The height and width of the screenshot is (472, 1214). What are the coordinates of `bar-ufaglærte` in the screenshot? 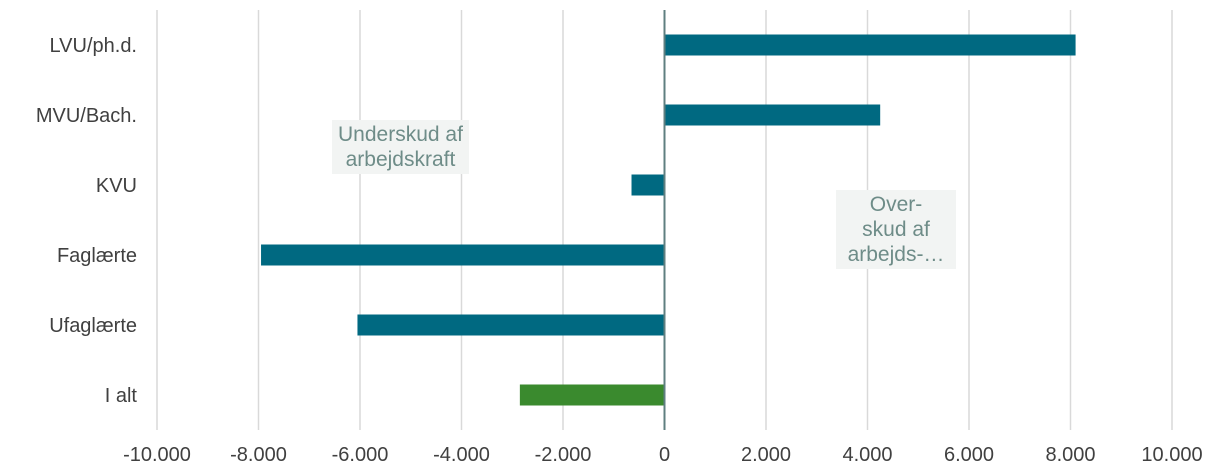 It's located at (511, 325).